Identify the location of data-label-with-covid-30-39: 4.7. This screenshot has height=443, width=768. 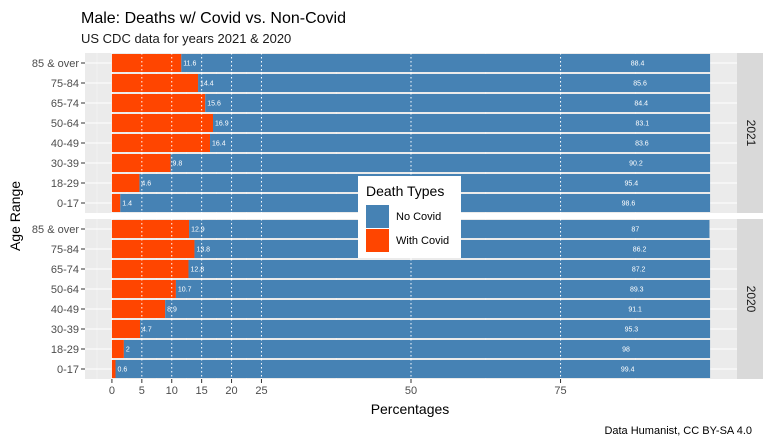
(147, 330).